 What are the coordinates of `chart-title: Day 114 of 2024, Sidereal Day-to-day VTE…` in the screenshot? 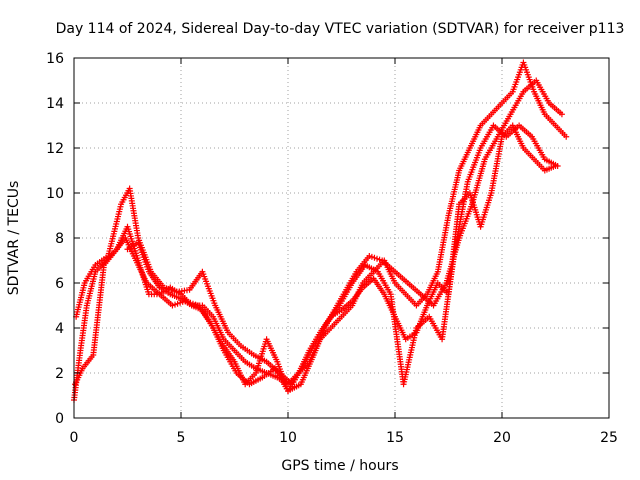 It's located at (340, 29).